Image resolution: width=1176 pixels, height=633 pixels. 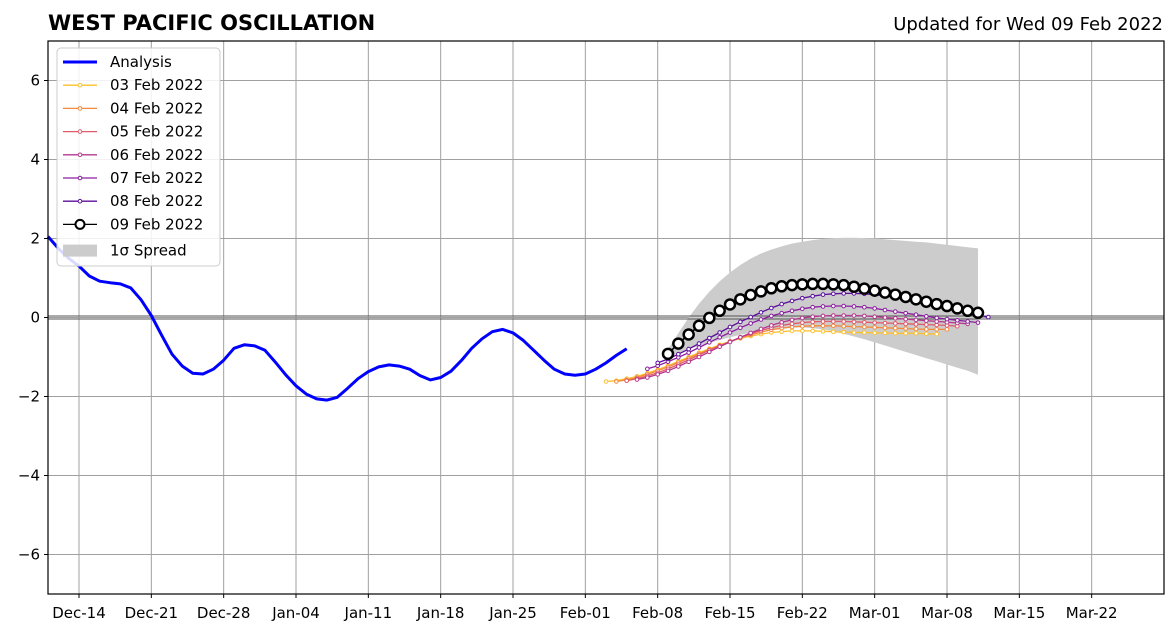 I want to click on x-tick-label: Feb-08, so click(x=657, y=613).